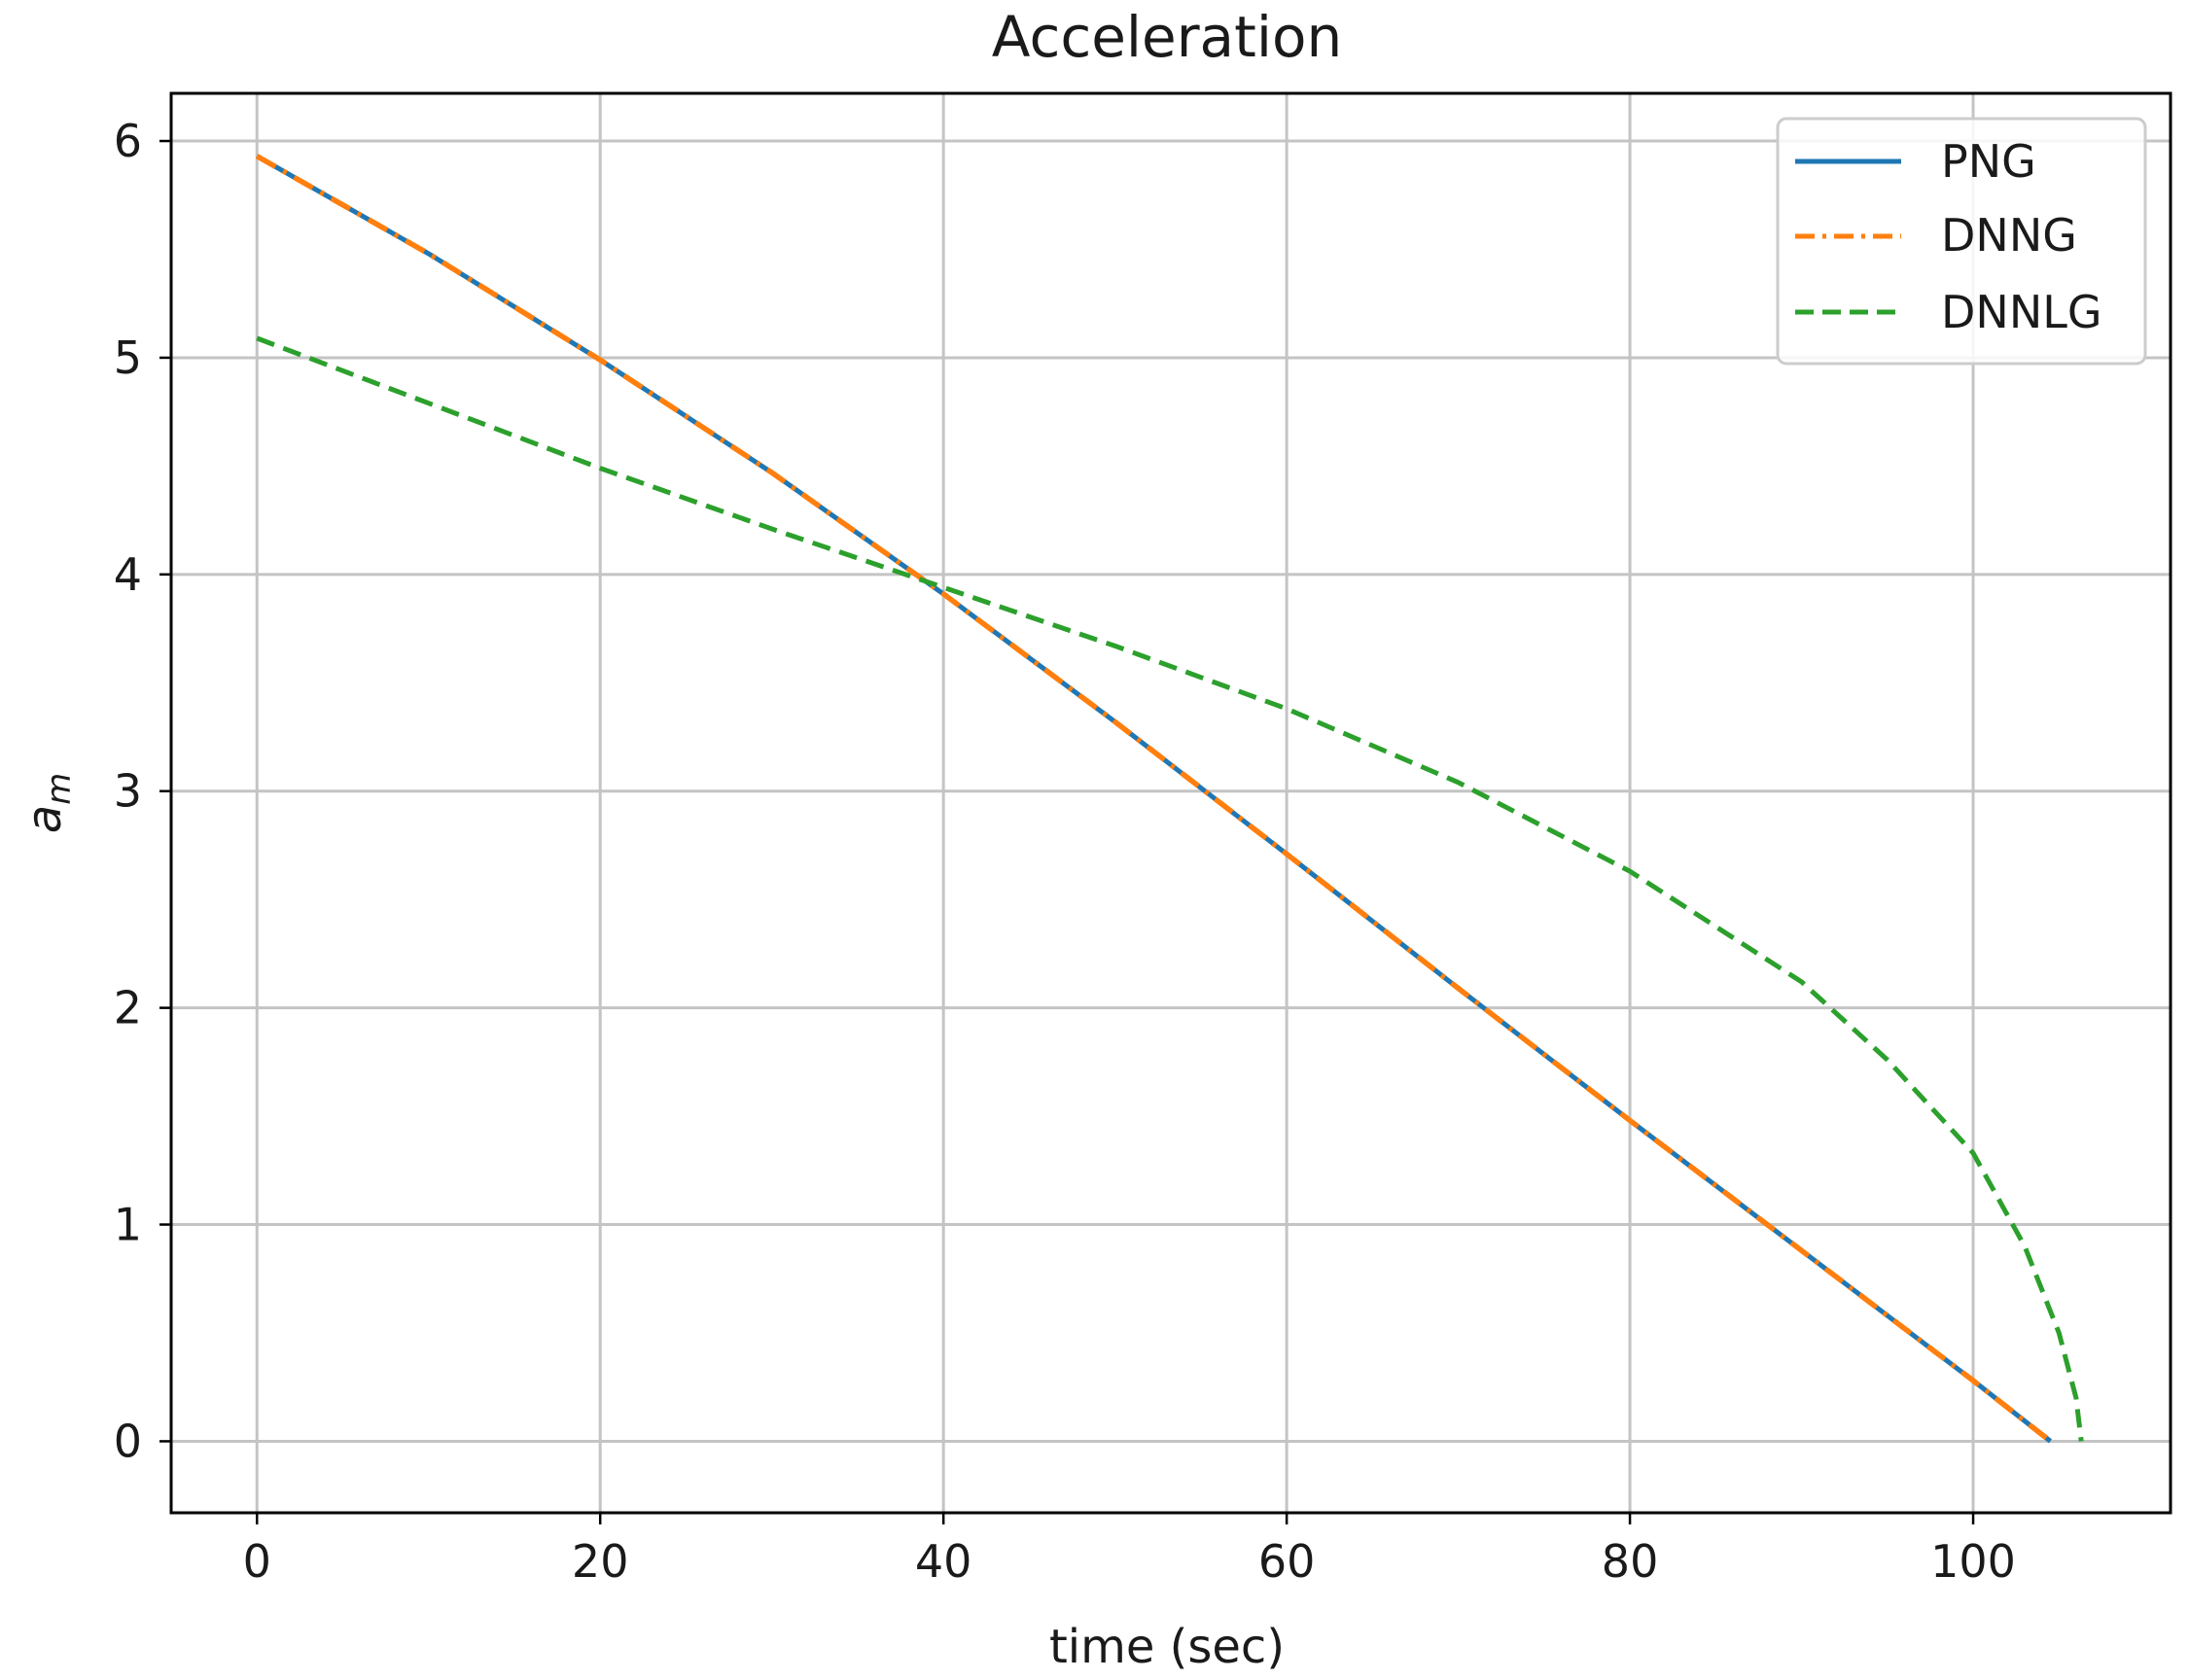 The width and height of the screenshot is (2189, 1680). Describe the element at coordinates (45, 819) in the screenshot. I see `y-axis-label-main: a` at that location.